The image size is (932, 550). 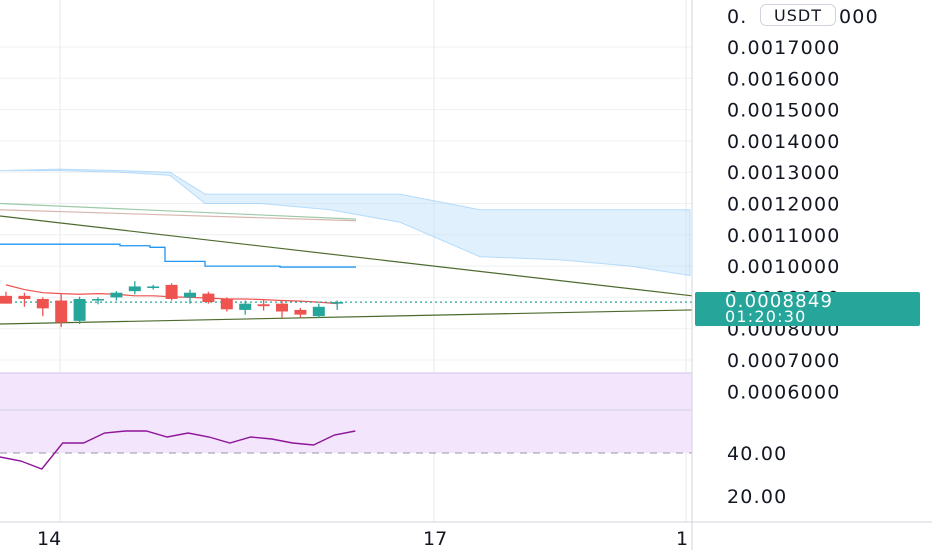 I want to click on ichimoku-cloud-area, so click(x=345, y=222).